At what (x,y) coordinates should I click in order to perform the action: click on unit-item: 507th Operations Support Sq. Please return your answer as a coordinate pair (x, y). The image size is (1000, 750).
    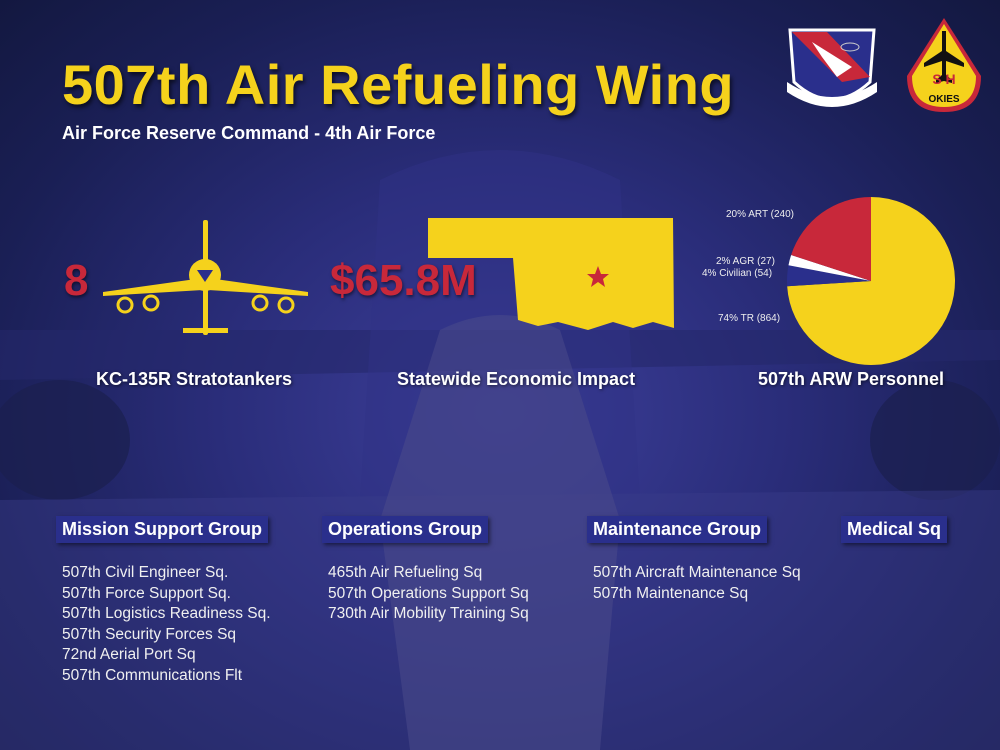
    Looking at the image, I should click on (428, 593).